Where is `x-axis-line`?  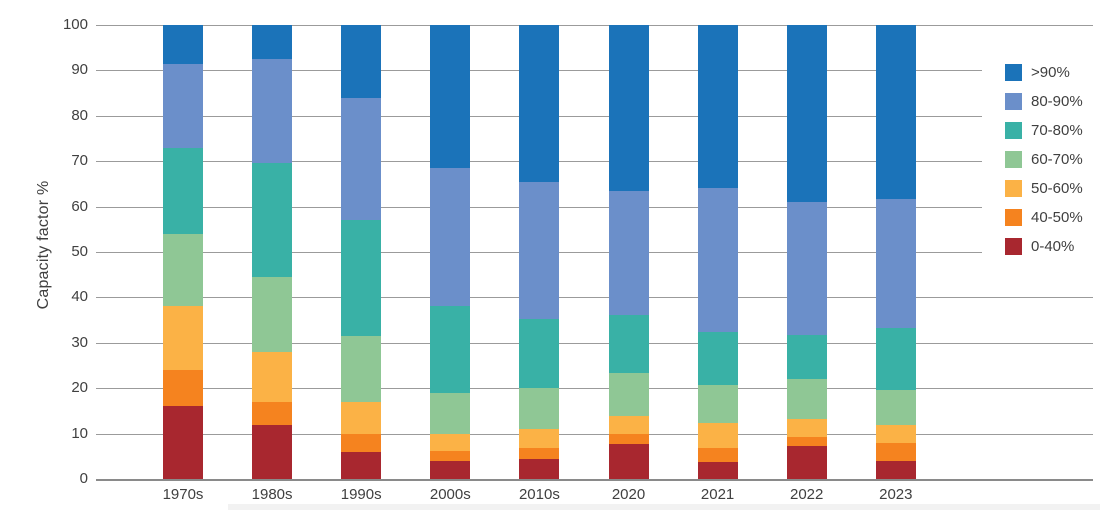
x-axis-line is located at coordinates (594, 480).